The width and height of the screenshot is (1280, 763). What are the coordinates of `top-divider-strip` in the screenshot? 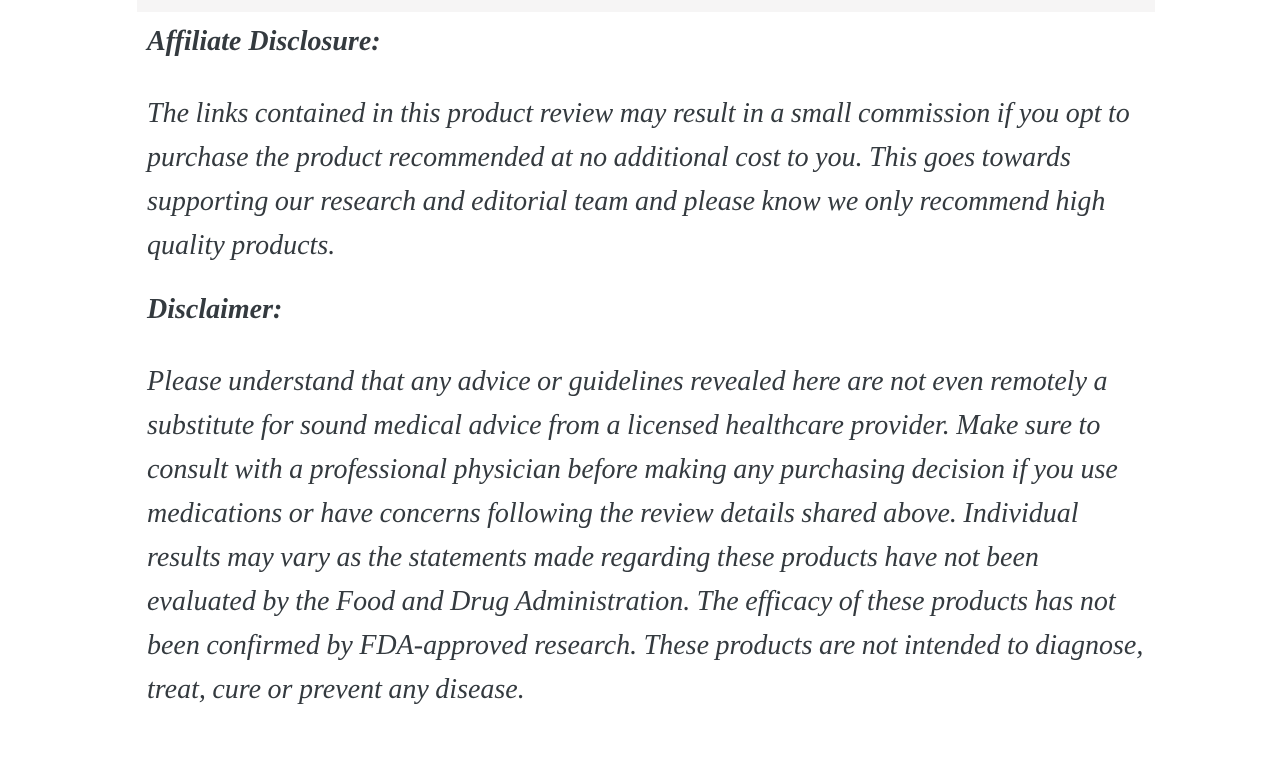 It's located at (646, 6).